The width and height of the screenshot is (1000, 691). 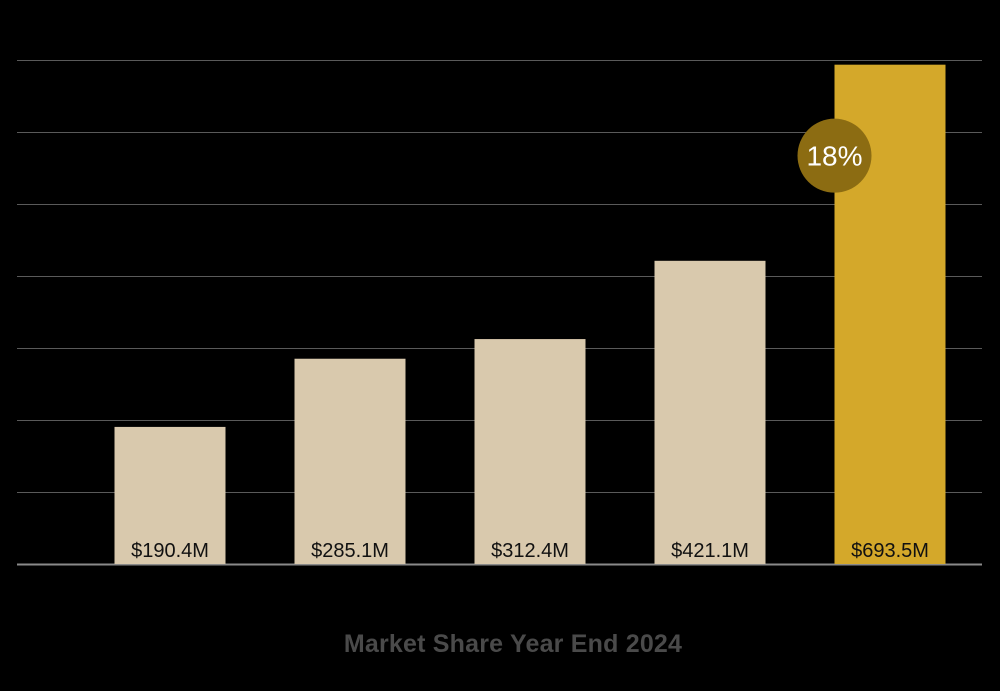 I want to click on value-label-3: $312.4M, so click(x=530, y=551).